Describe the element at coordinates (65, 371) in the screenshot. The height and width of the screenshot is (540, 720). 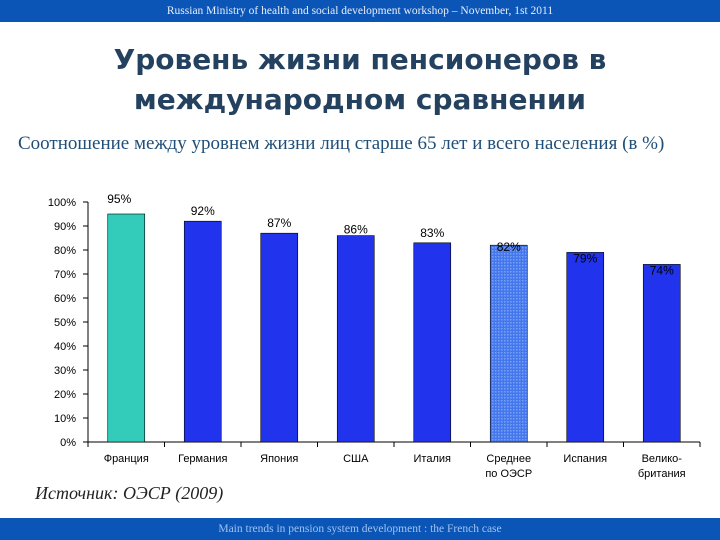
I see `y-tick-label: 30%` at that location.